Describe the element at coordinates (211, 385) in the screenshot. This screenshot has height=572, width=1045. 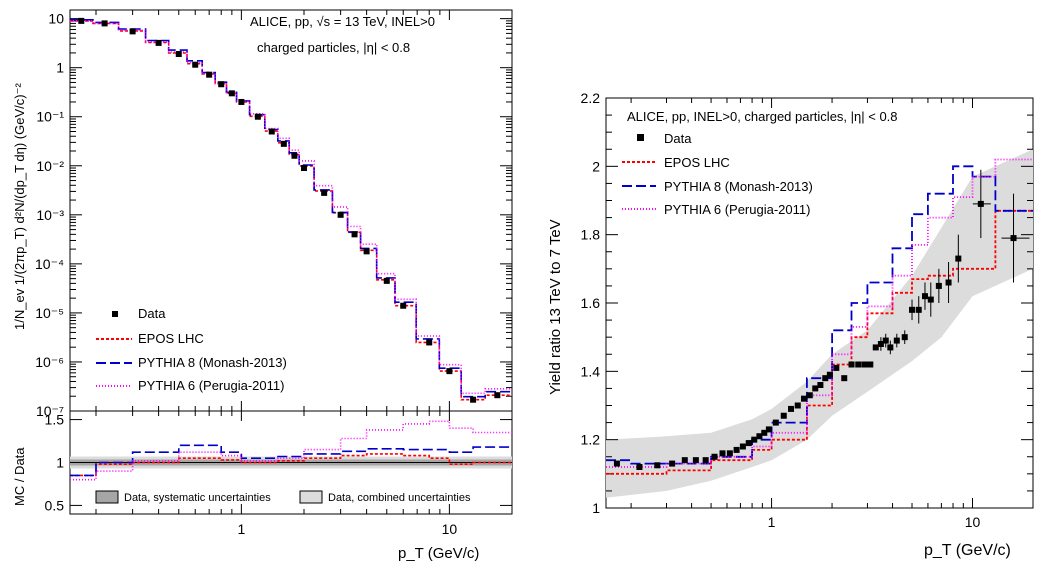
I see `spectrum-legend-entry: PYTHIA 6 (Perugia-2011)` at that location.